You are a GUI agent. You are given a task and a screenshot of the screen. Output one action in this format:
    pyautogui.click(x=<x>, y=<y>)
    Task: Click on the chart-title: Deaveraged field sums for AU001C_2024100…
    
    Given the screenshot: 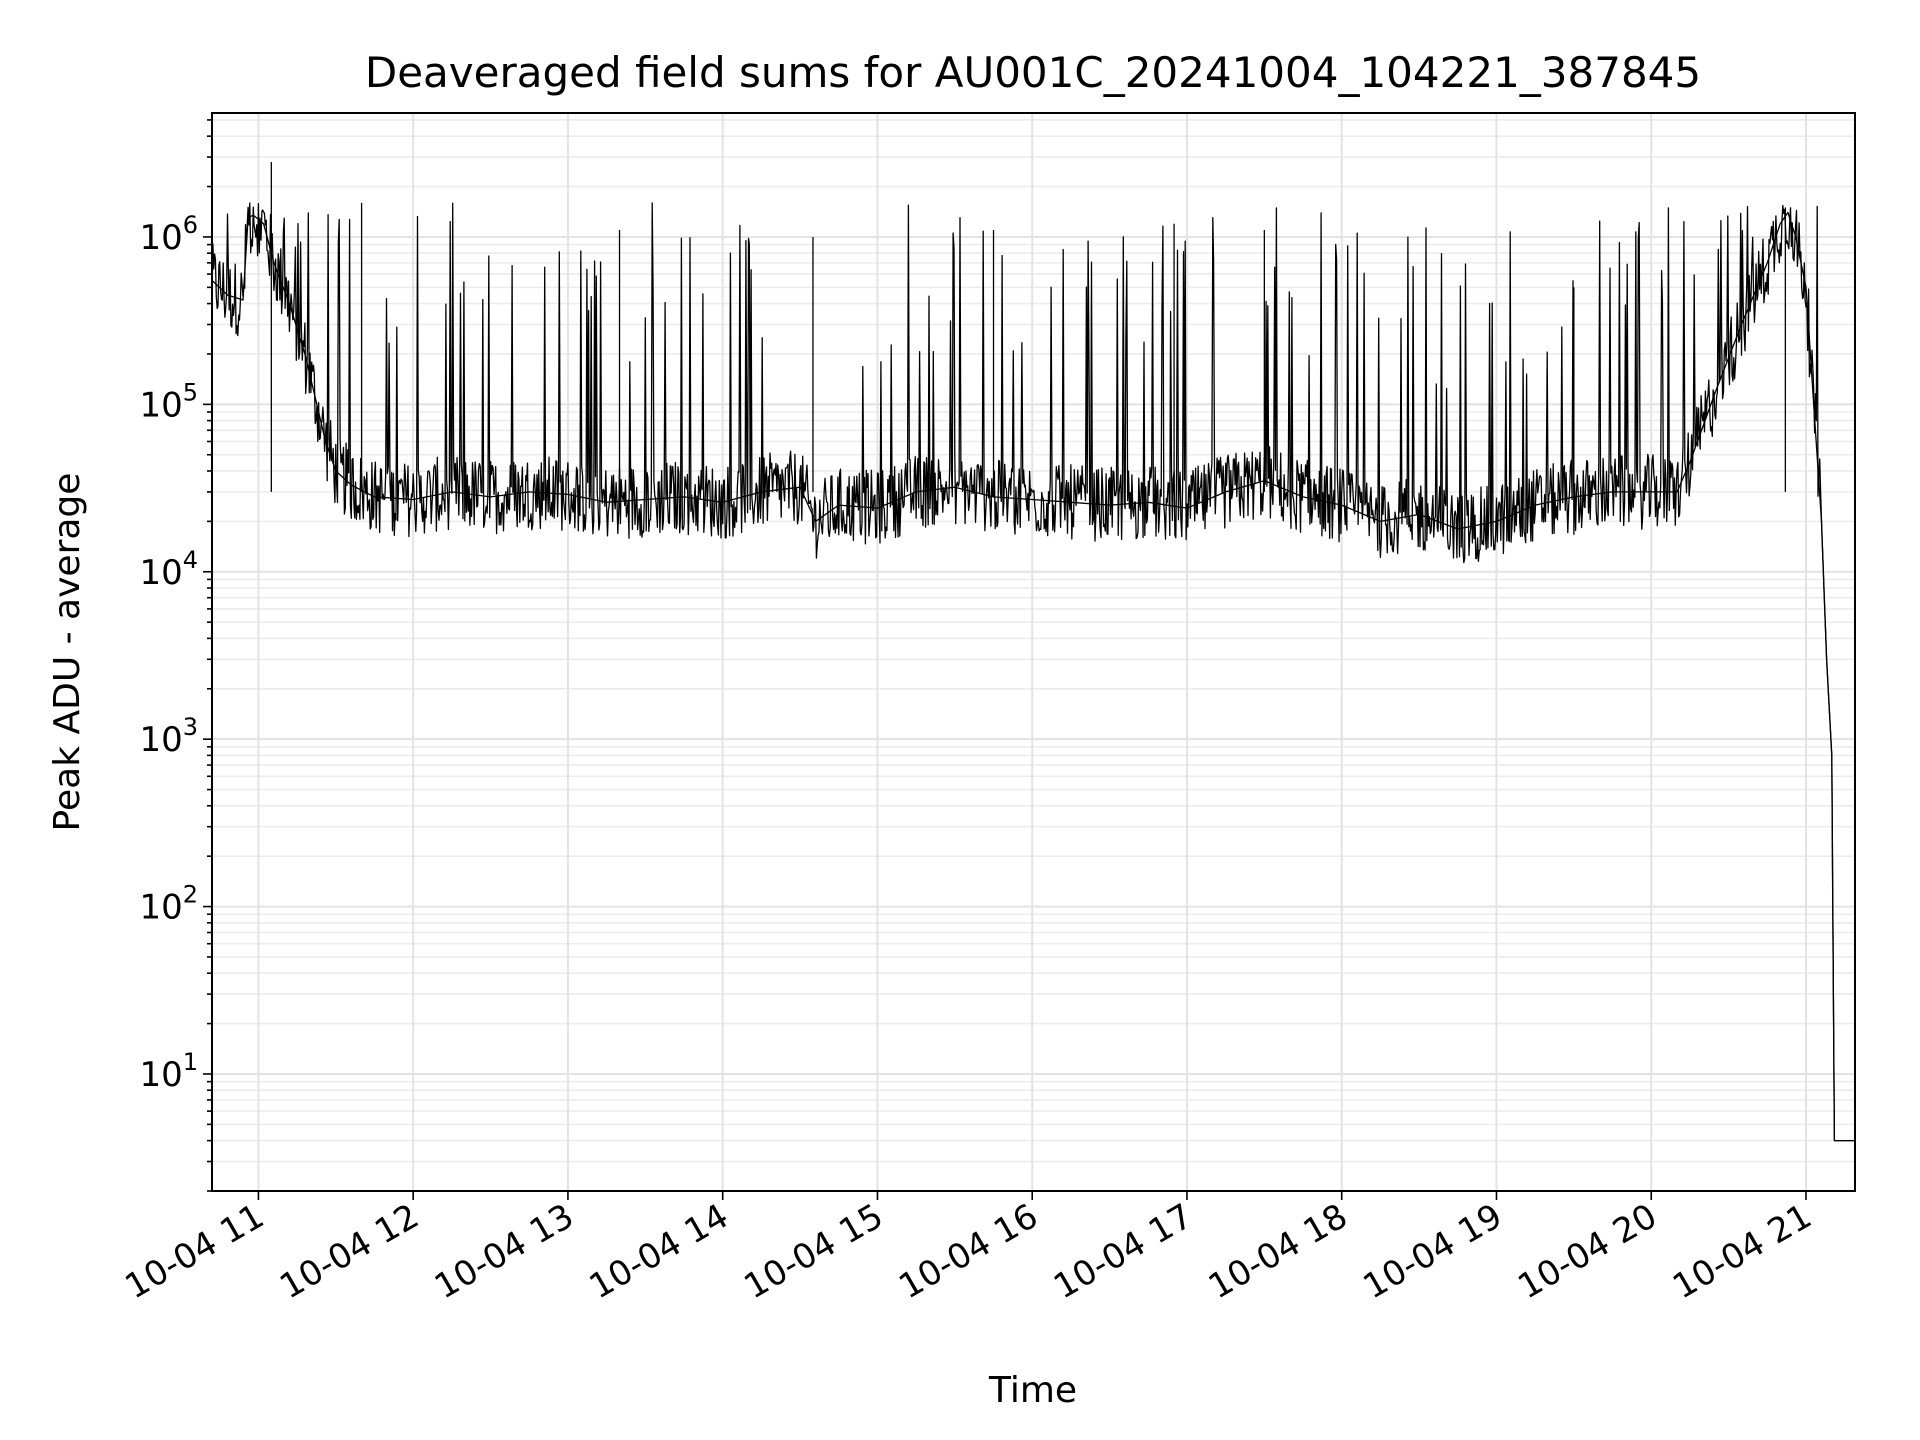 What is the action you would take?
    pyautogui.click(x=1033, y=72)
    